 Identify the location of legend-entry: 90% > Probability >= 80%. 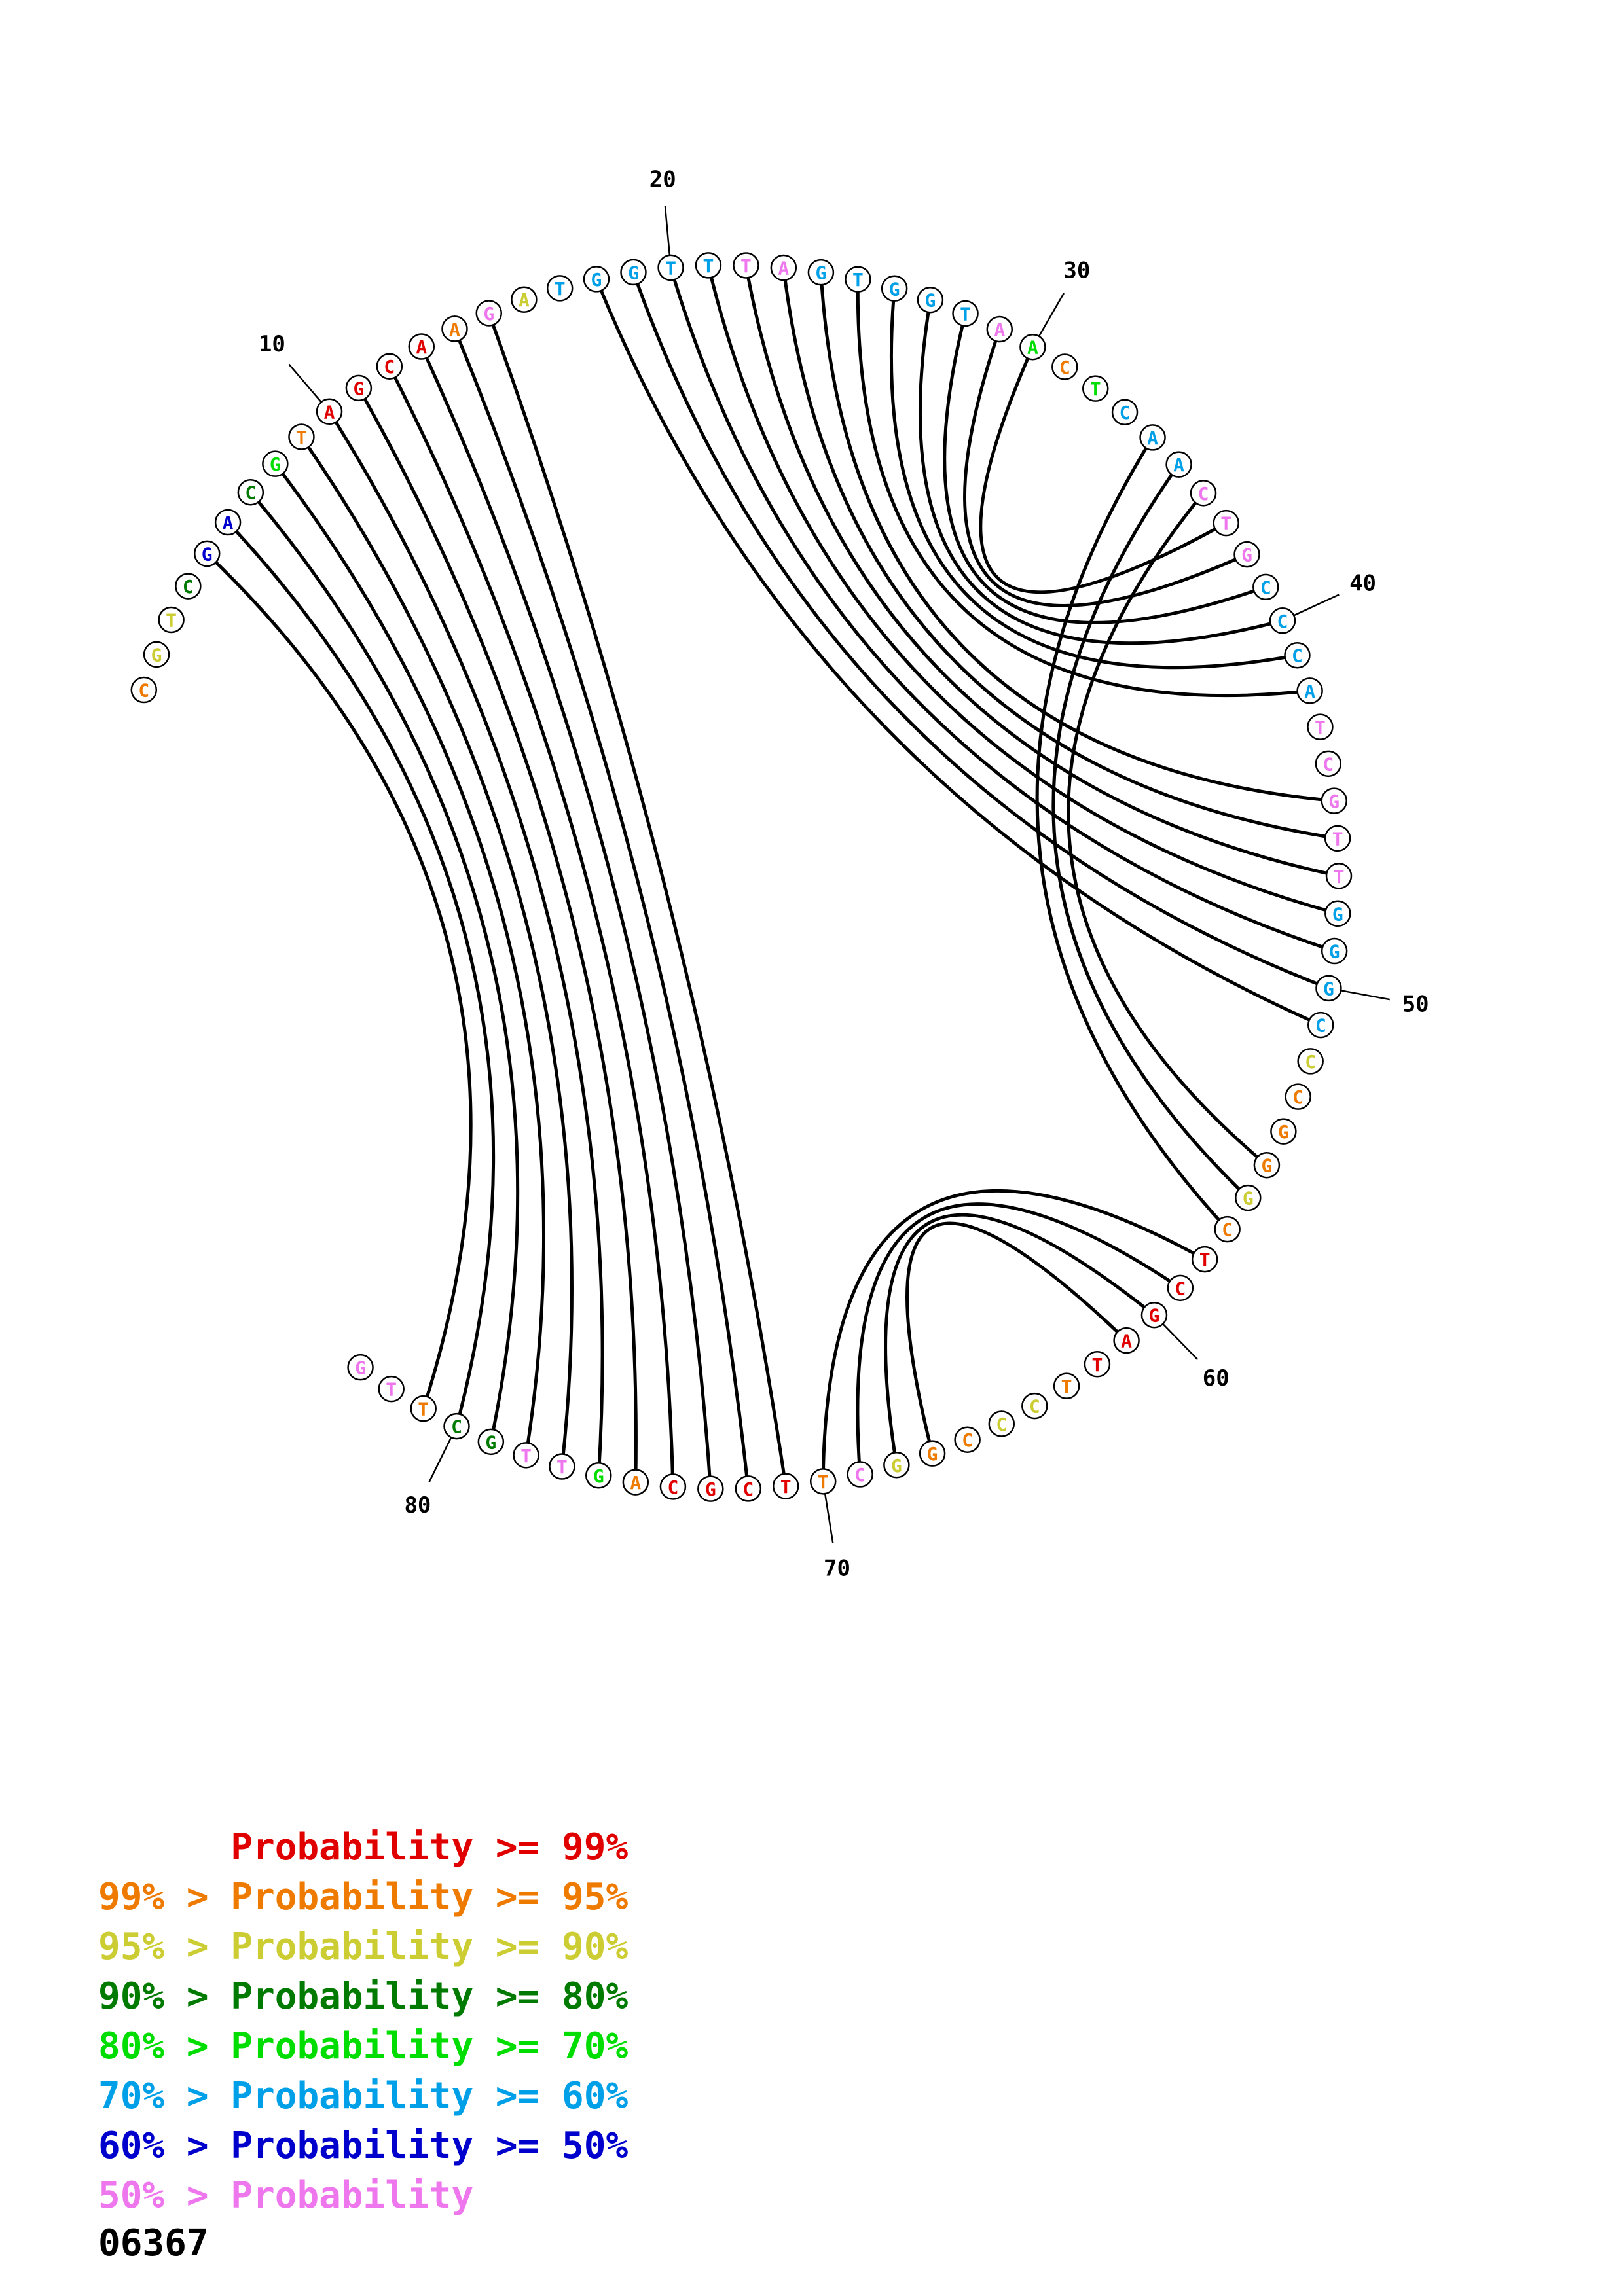
(363, 1997).